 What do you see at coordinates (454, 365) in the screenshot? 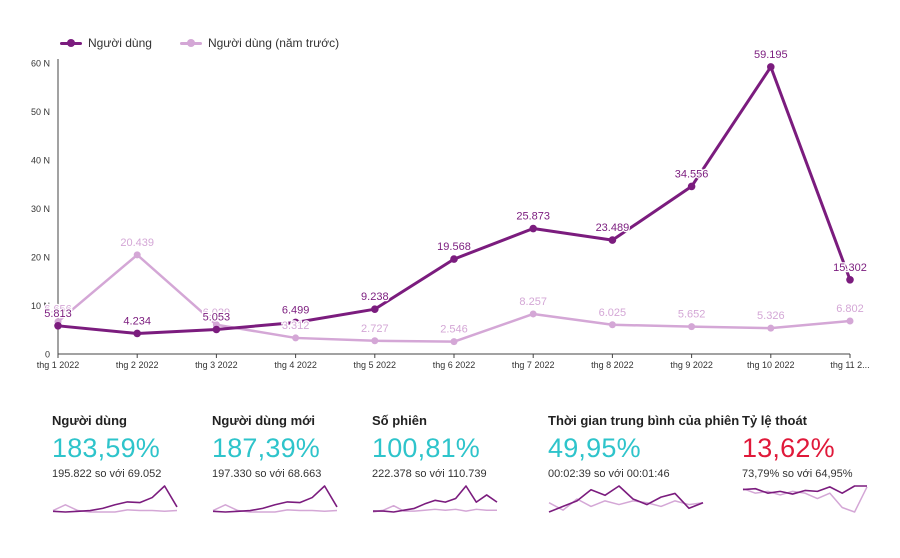
I see `x-tick-label: thg 6 2022` at bounding box center [454, 365].